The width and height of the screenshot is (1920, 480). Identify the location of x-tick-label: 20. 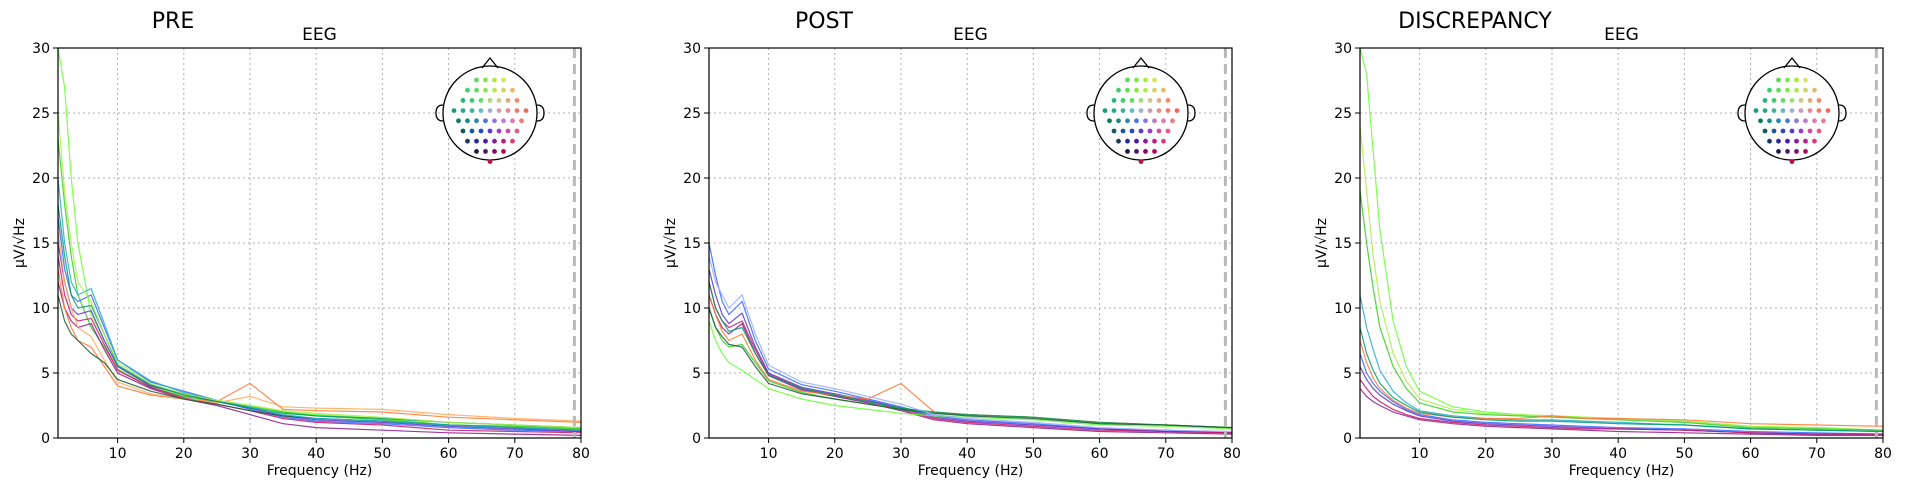
(184, 454).